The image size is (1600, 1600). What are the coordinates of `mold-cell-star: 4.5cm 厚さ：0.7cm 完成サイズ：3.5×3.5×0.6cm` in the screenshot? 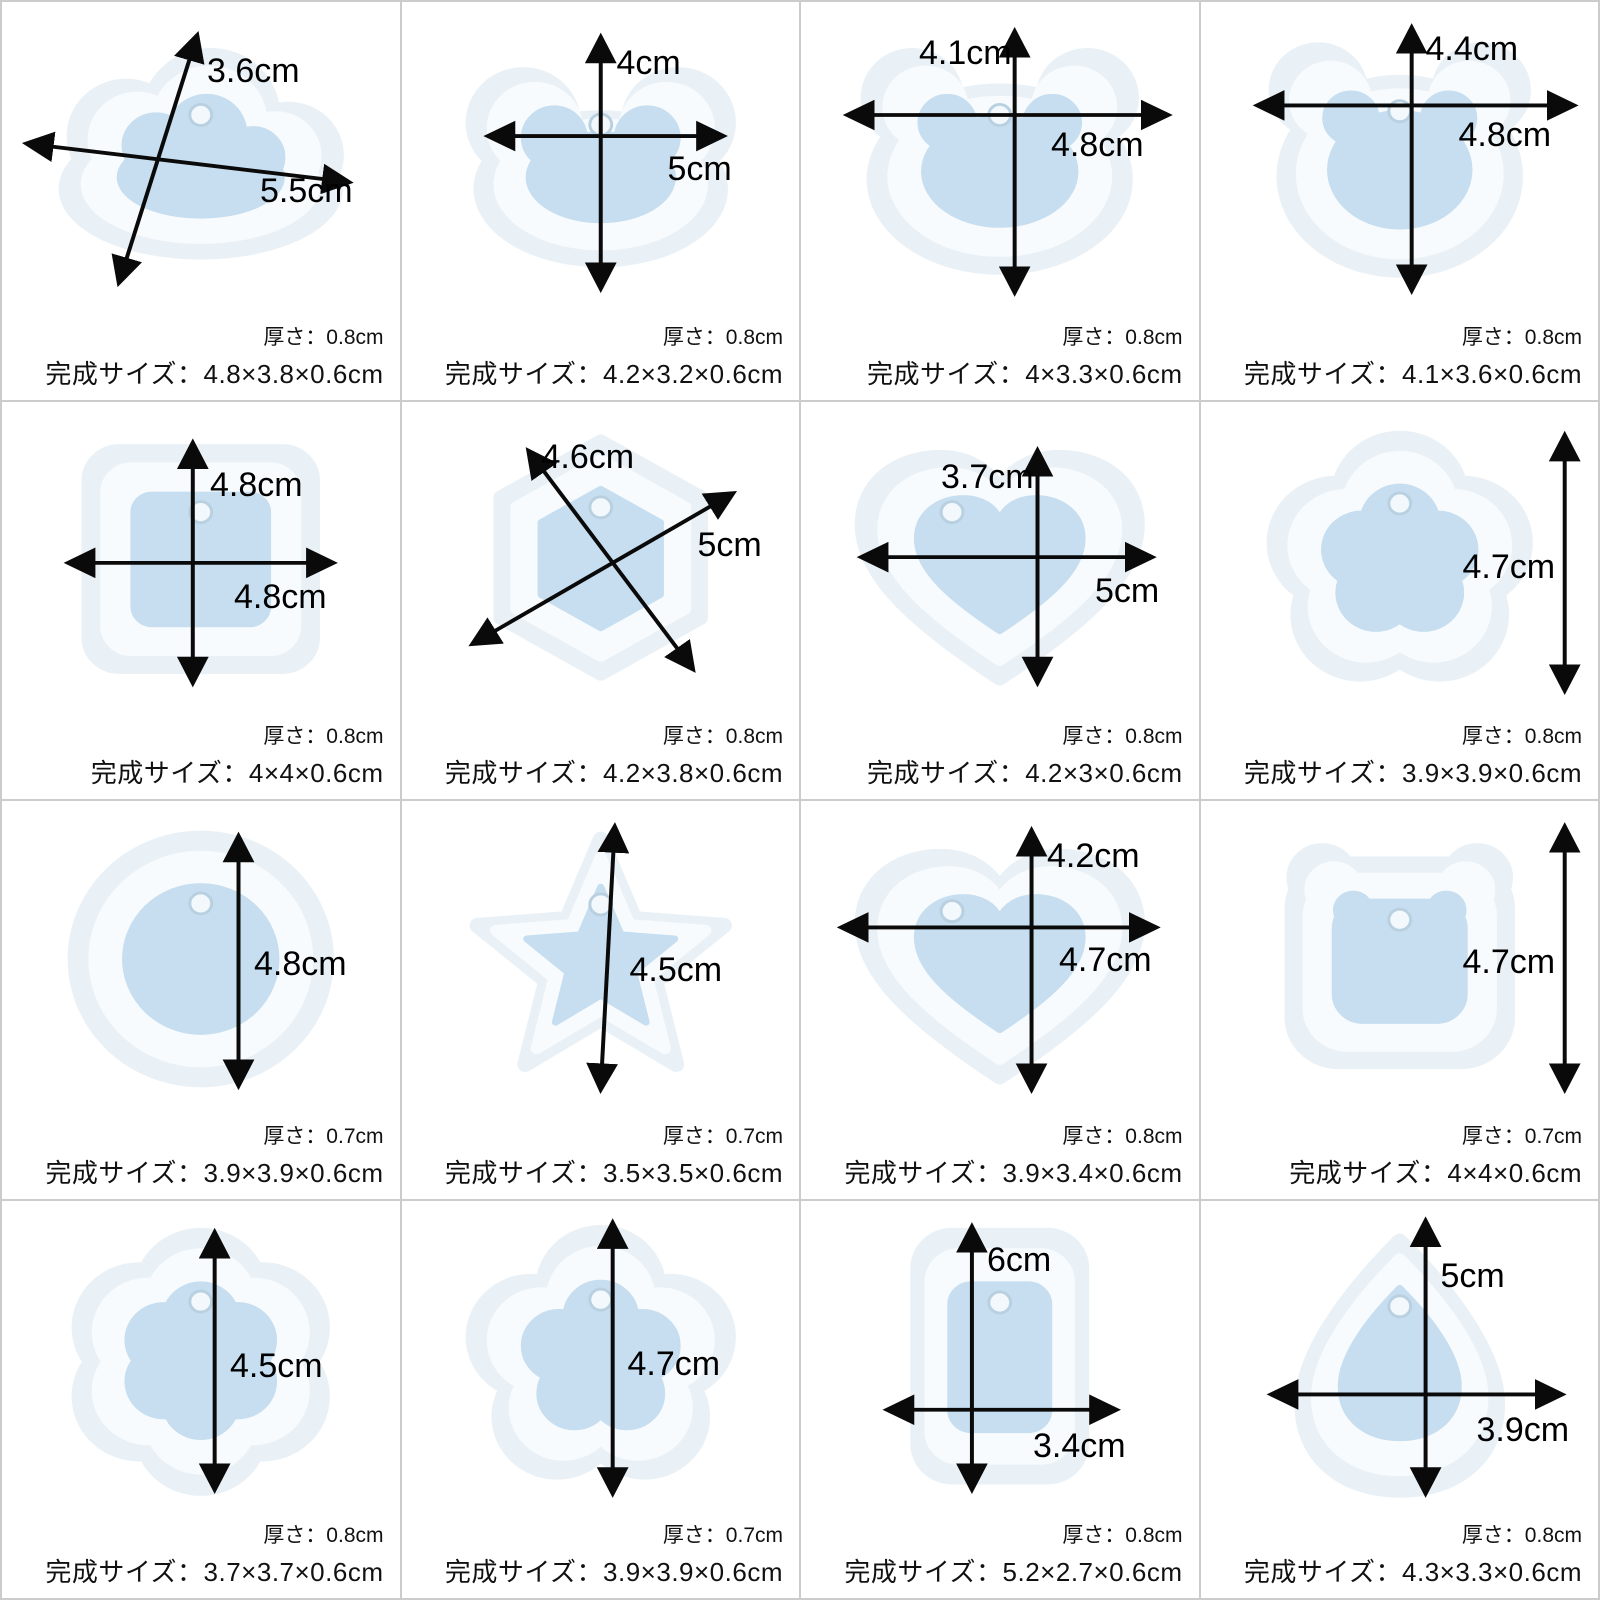 It's located at (601, 1001).